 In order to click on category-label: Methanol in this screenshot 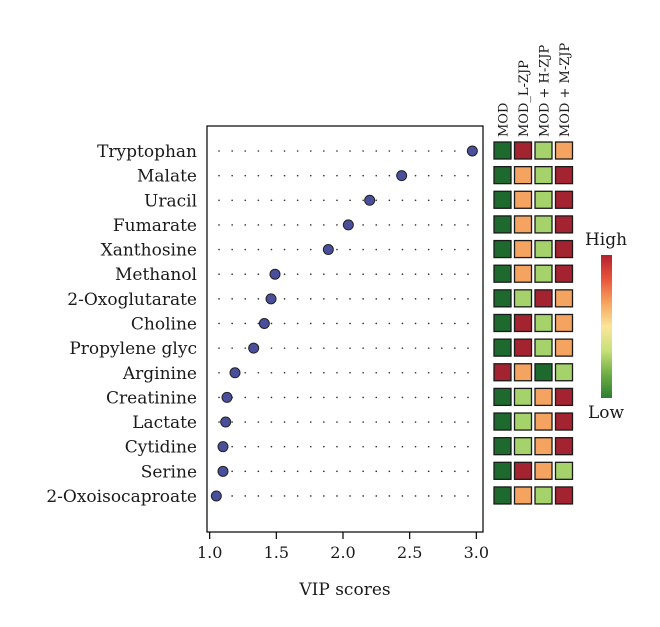, I will do `click(156, 275)`.